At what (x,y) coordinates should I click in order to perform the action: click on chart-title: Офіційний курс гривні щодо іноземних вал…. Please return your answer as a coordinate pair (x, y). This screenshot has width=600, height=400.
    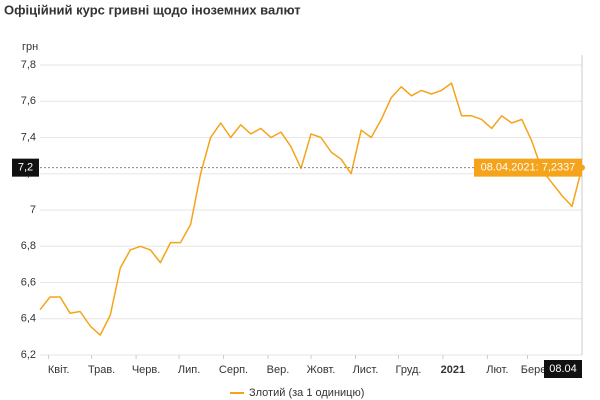
    Looking at the image, I should click on (152, 9).